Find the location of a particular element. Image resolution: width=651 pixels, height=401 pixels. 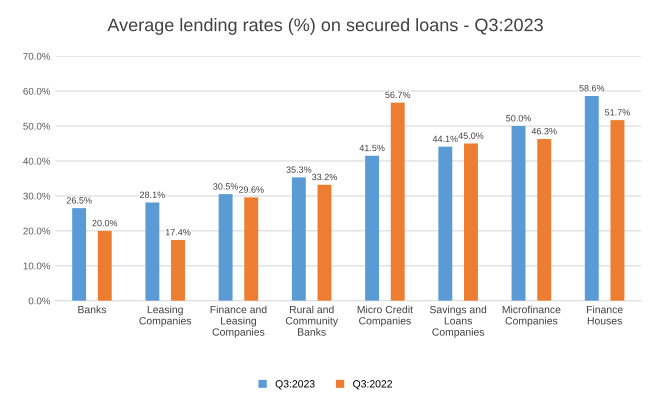

data-label: 20.0% is located at coordinates (105, 223).